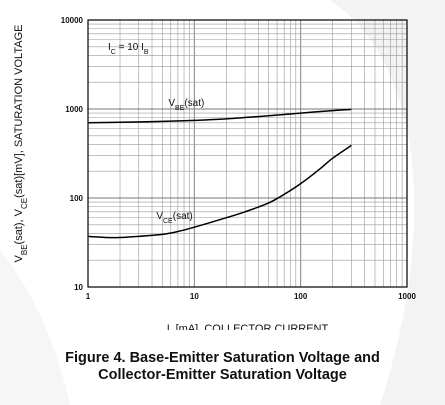 The height and width of the screenshot is (405, 445). What do you see at coordinates (180, 161) in the screenshot?
I see `series-labels: VBE(sat) VCE(sat)` at bounding box center [180, 161].